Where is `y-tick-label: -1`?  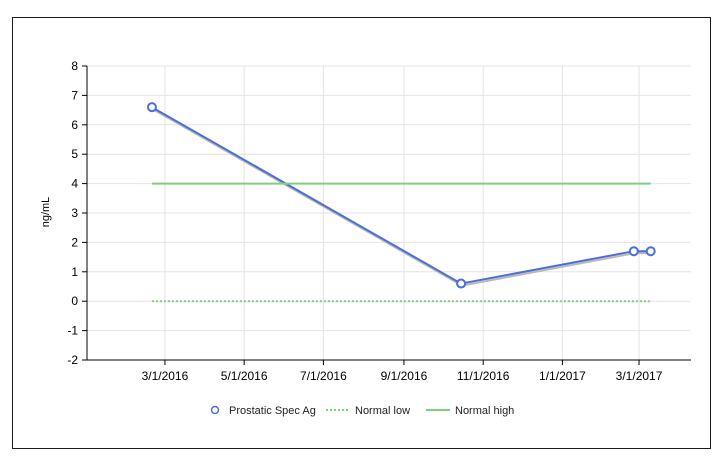 y-tick-label: -1 is located at coordinates (72, 331).